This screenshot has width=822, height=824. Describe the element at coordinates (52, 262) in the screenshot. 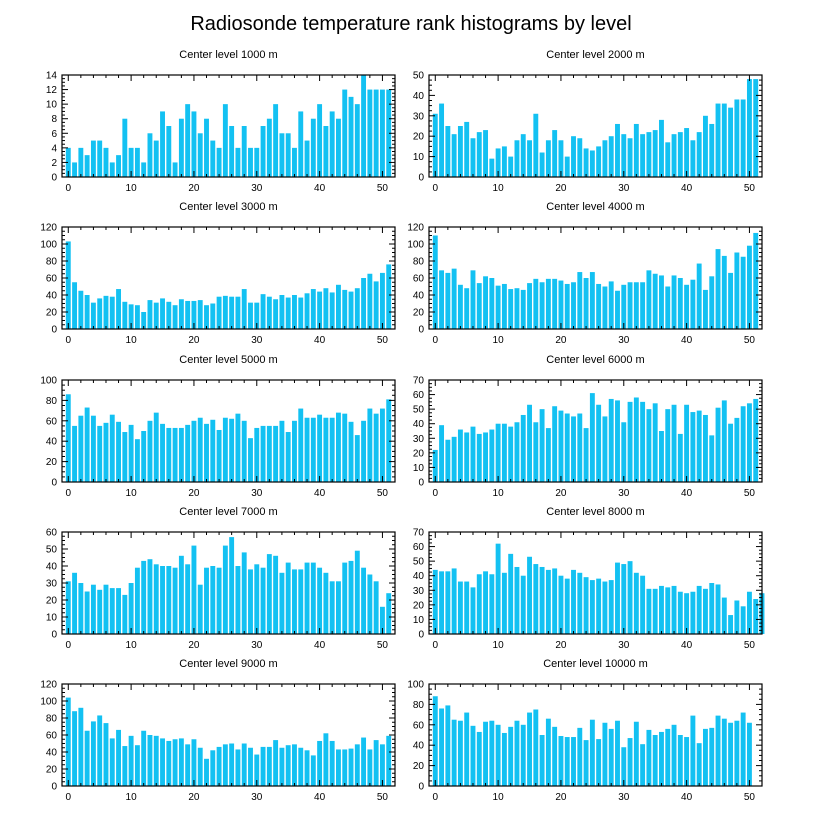

I see `y-tick-label: 80` at that location.